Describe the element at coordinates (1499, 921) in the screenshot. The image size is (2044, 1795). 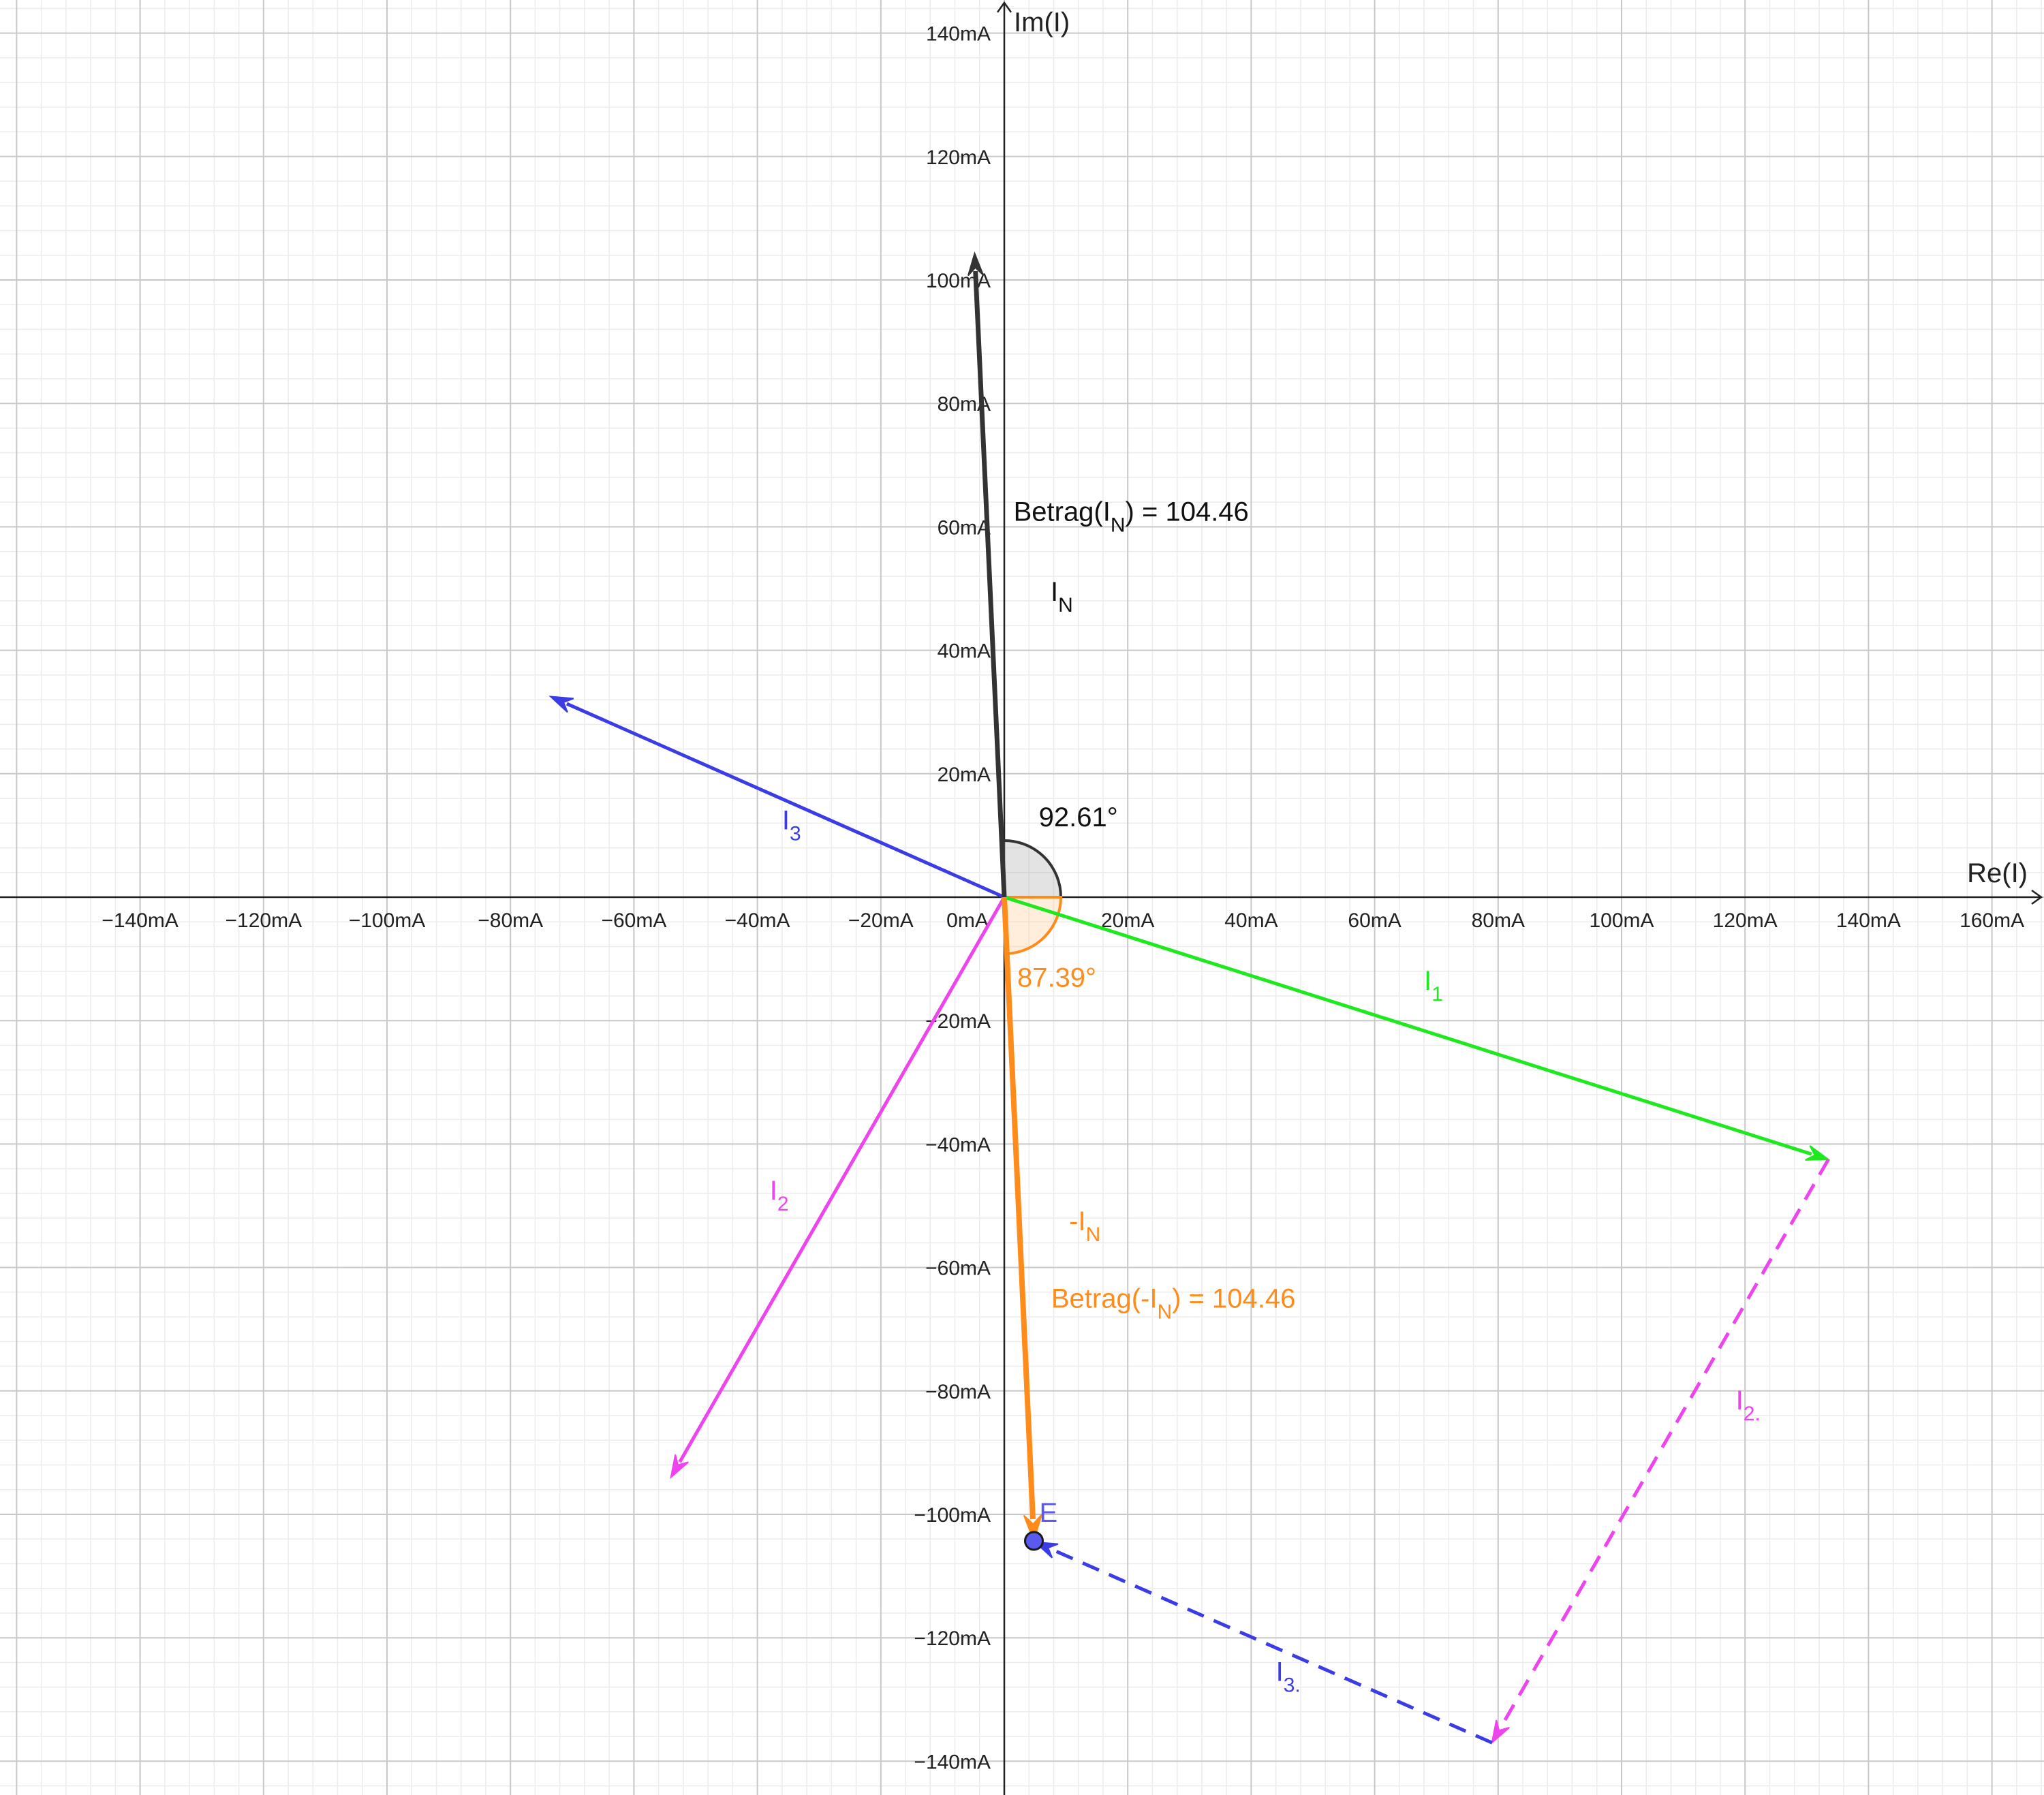
I see `x-tick-label: 80mA` at that location.